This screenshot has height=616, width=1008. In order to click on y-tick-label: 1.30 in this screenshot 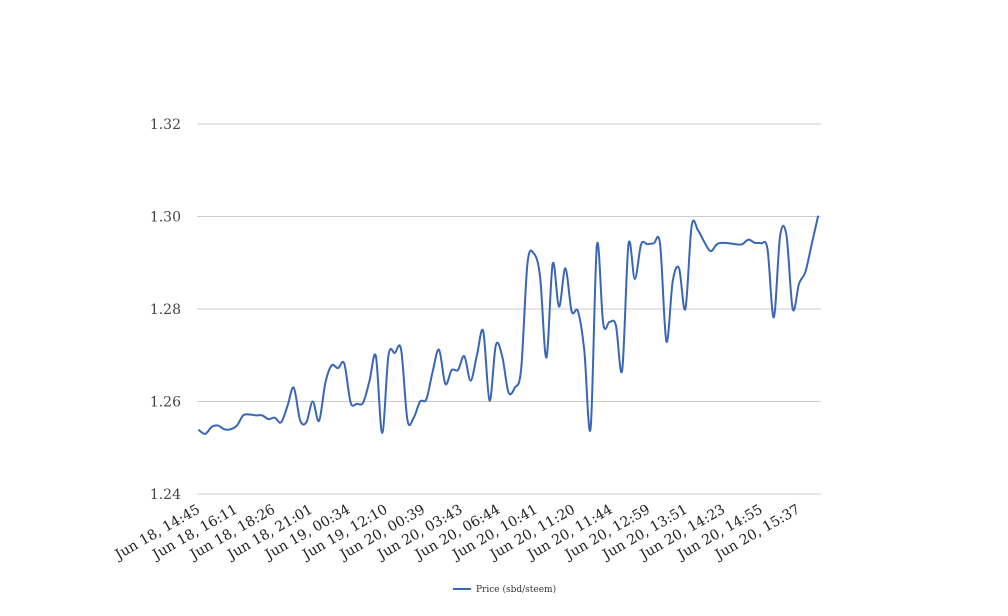, I will do `click(165, 218)`.